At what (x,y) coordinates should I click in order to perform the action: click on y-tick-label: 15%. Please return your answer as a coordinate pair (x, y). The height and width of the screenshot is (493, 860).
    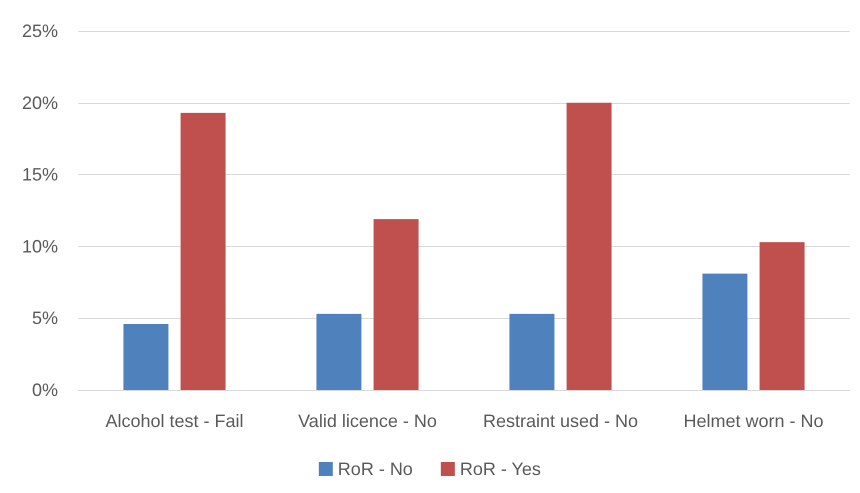
    Looking at the image, I should click on (40, 174).